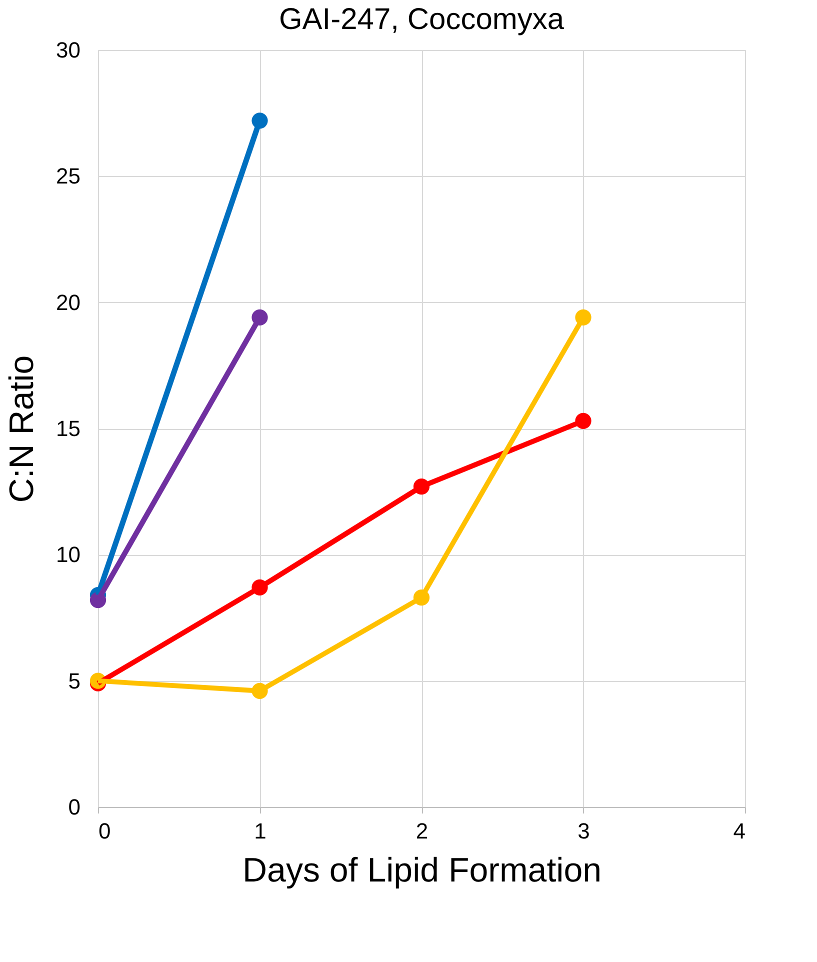 The width and height of the screenshot is (817, 962). I want to click on y-tick-label: 25, so click(68, 176).